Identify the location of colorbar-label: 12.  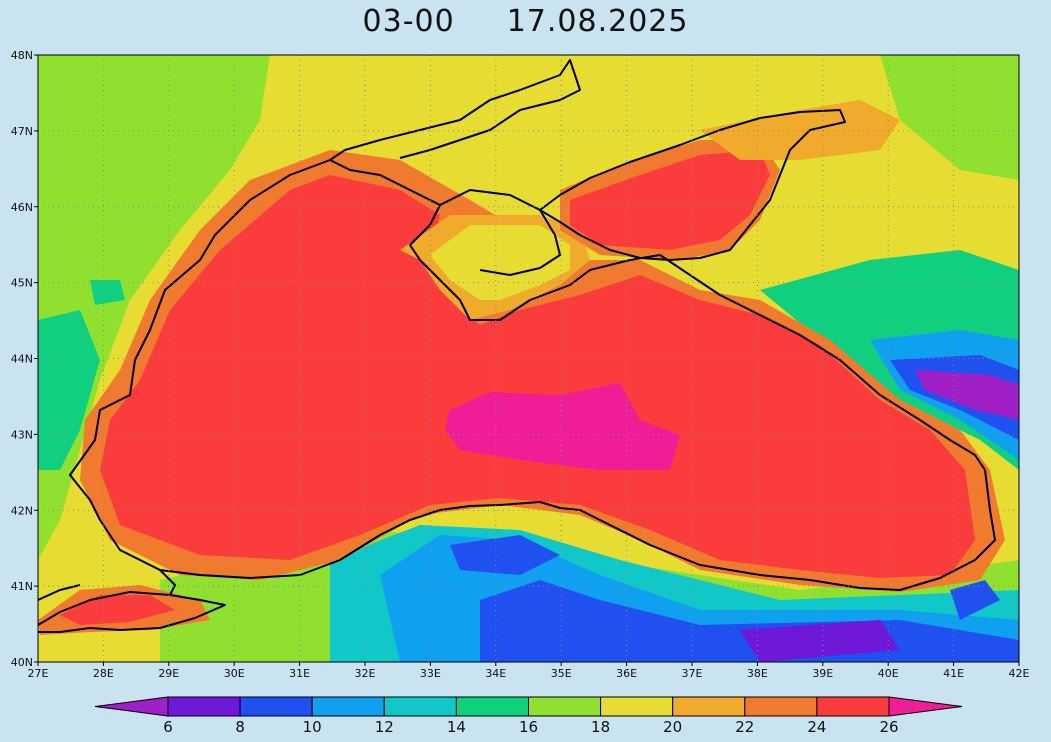
(384, 727).